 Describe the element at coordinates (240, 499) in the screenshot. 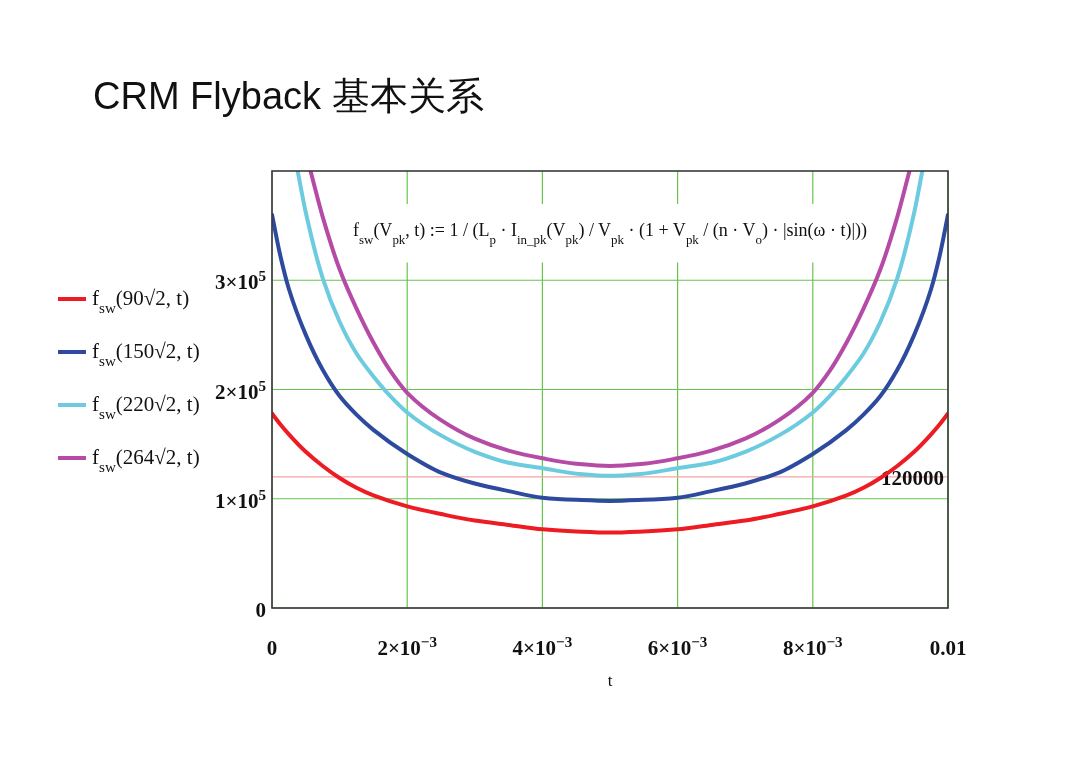

I see `y-tick-label: 1×10$^{5}$` at that location.